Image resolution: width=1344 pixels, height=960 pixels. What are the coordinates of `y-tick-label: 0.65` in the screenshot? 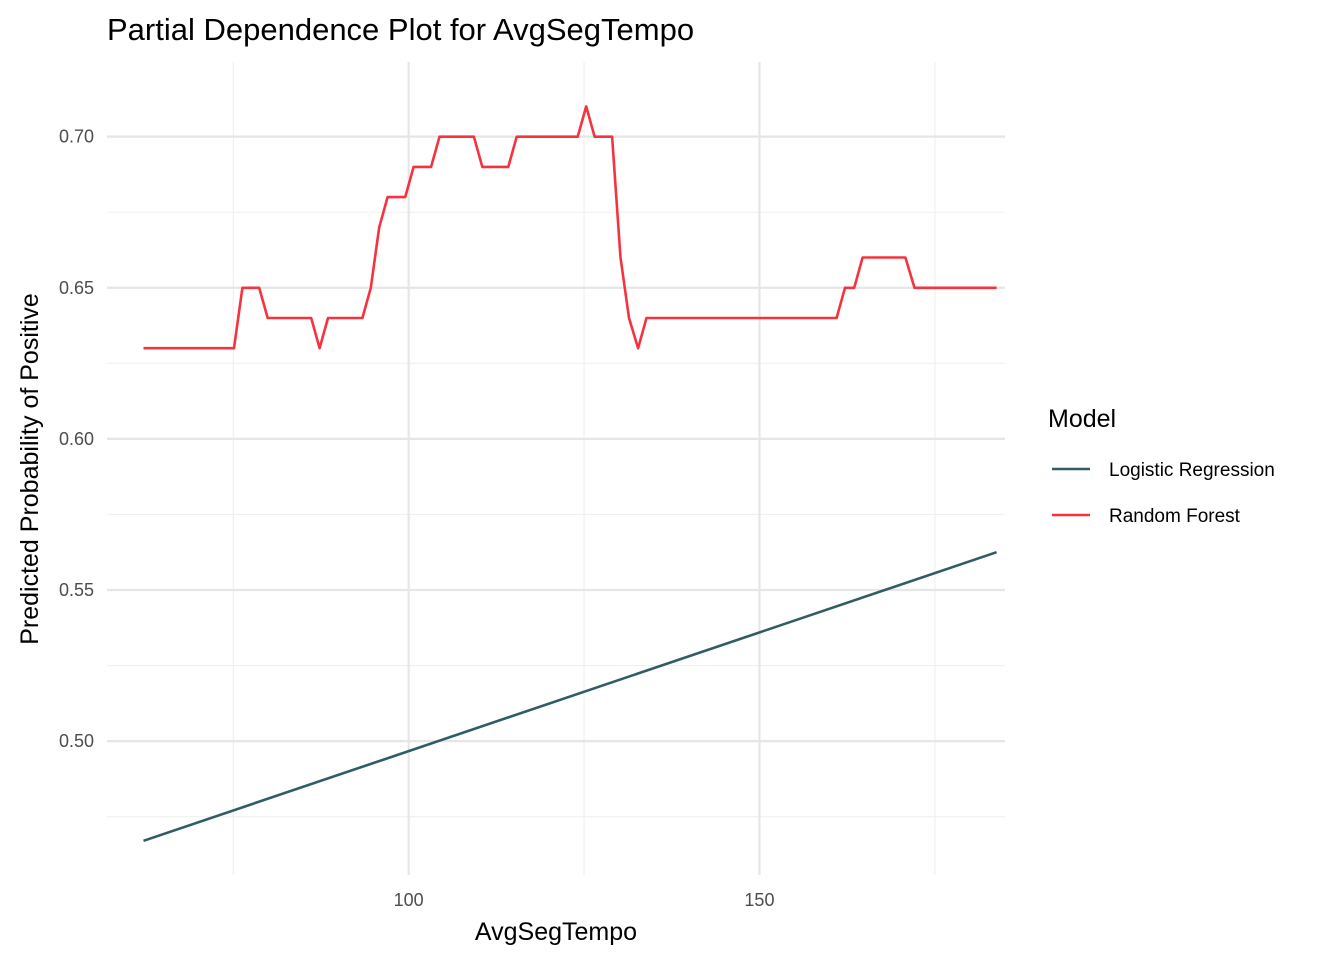 It's located at (76, 288).